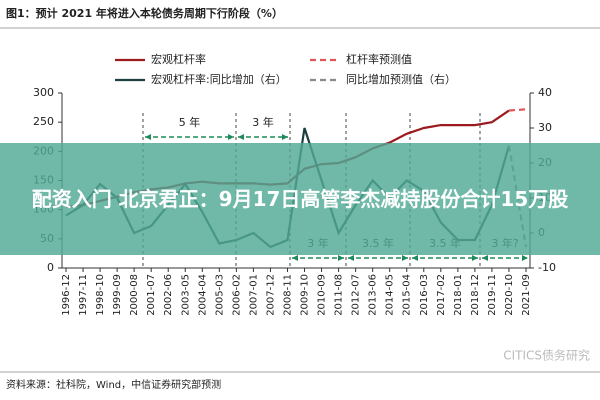 This screenshot has height=400, width=600. I want to click on x-tick-label: 2014-05, so click(390, 295).